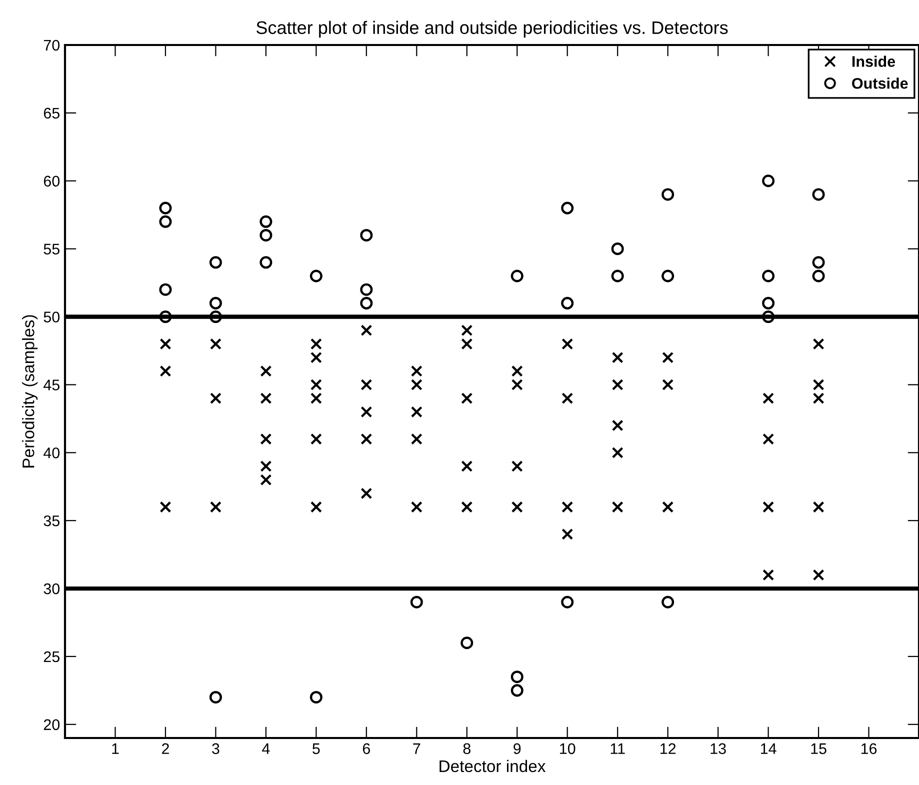 The image size is (919, 785). What do you see at coordinates (30, 391) in the screenshot?
I see `y-axis-title: Periodicity (samples)` at bounding box center [30, 391].